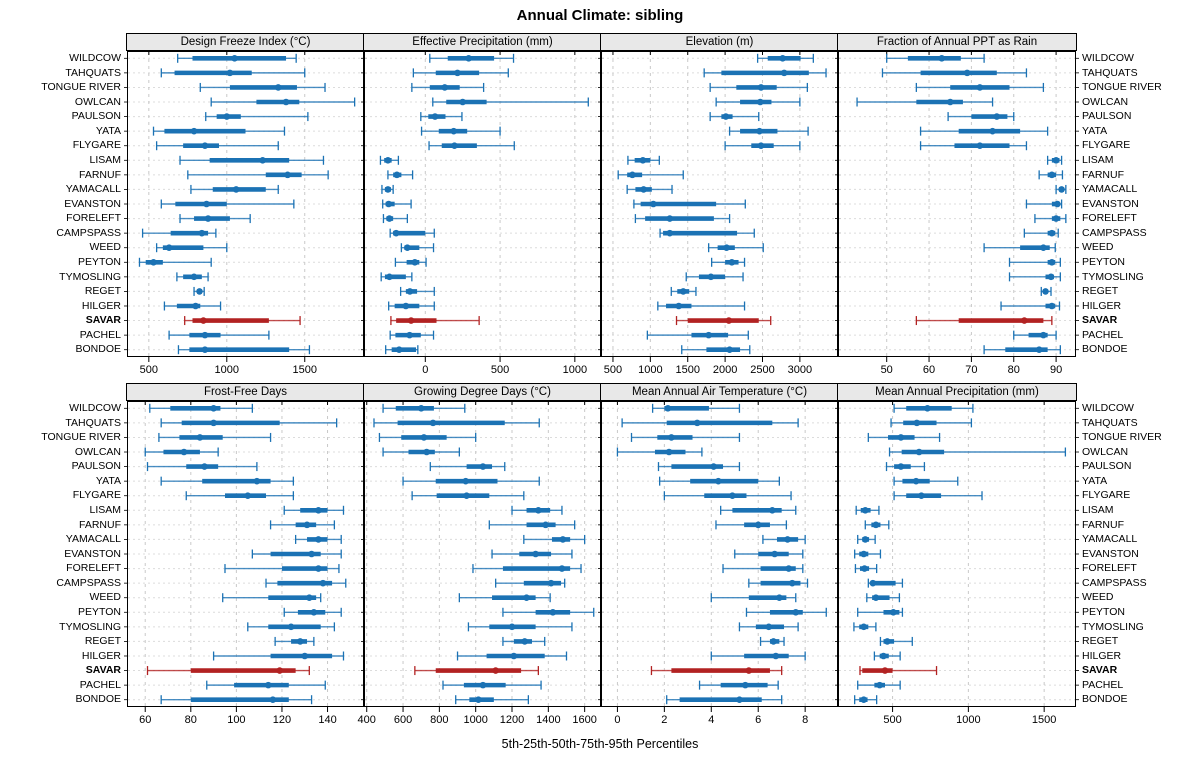  I want to click on site-label: FLYGARE, so click(96, 145).